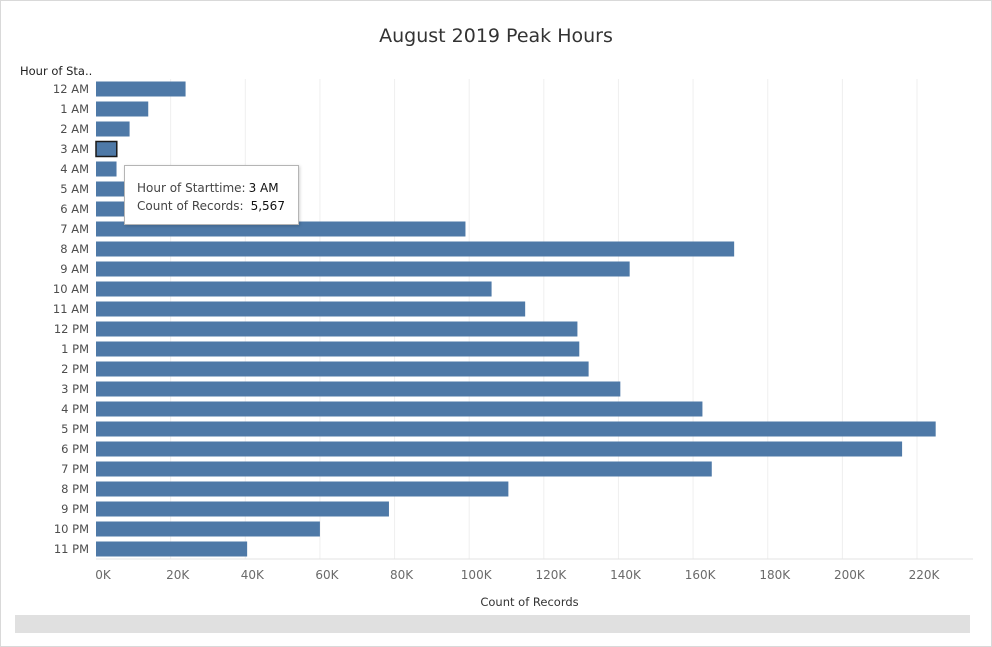 The width and height of the screenshot is (992, 647). Describe the element at coordinates (190, 206) in the screenshot. I see `tooltip-count-label: Count of Records:` at that location.